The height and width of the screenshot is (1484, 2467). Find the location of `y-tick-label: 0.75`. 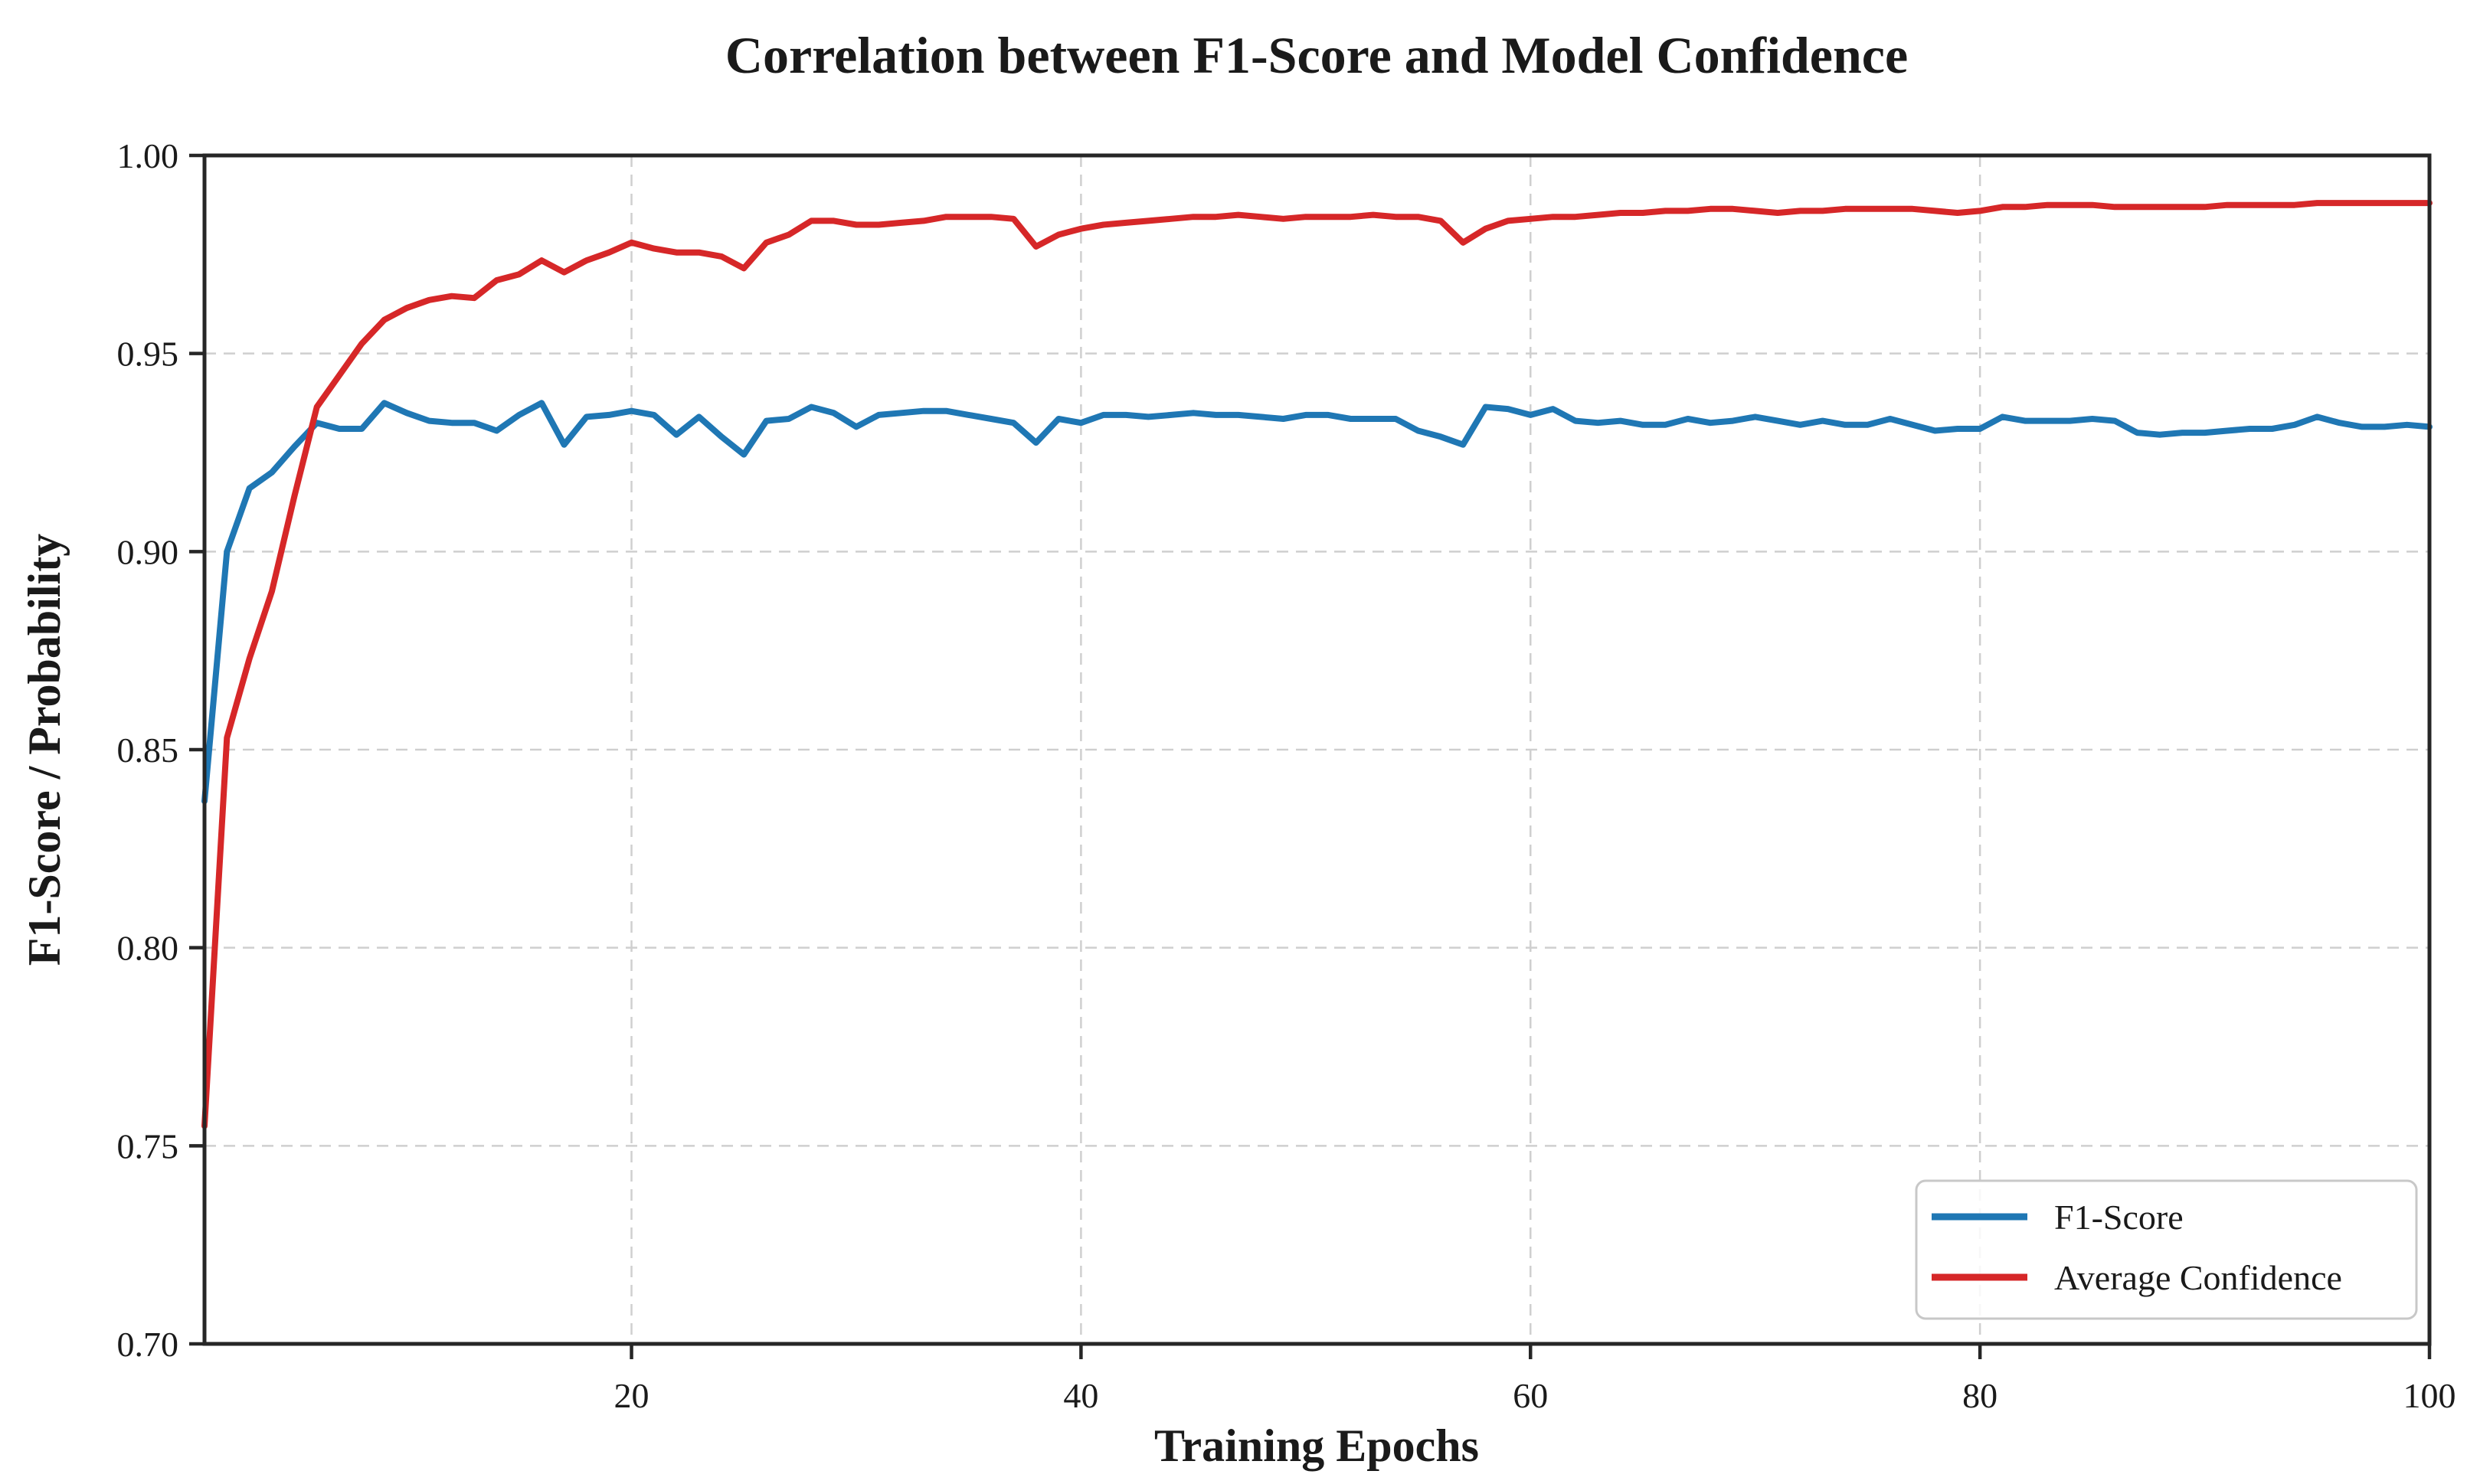

y-tick-label: 0.75 is located at coordinates (148, 1145).